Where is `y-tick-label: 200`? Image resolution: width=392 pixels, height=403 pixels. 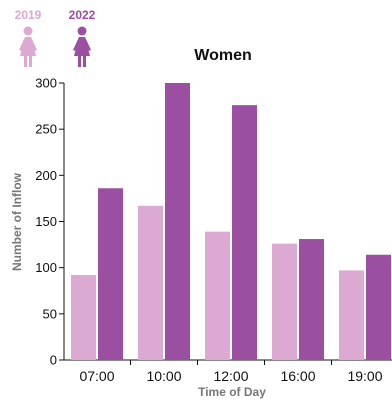
y-tick-label: 200 is located at coordinates (46, 175).